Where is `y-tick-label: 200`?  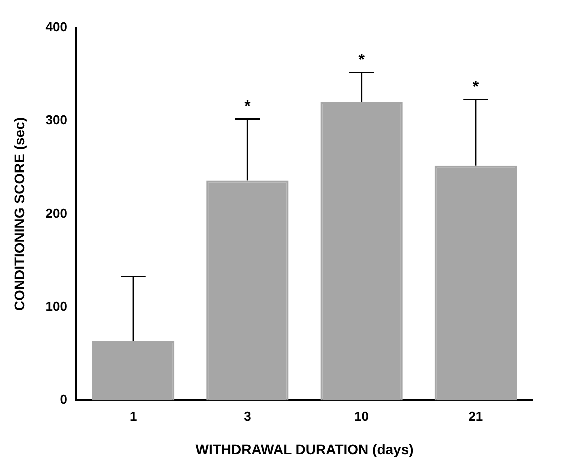 y-tick-label: 200 is located at coordinates (57, 213).